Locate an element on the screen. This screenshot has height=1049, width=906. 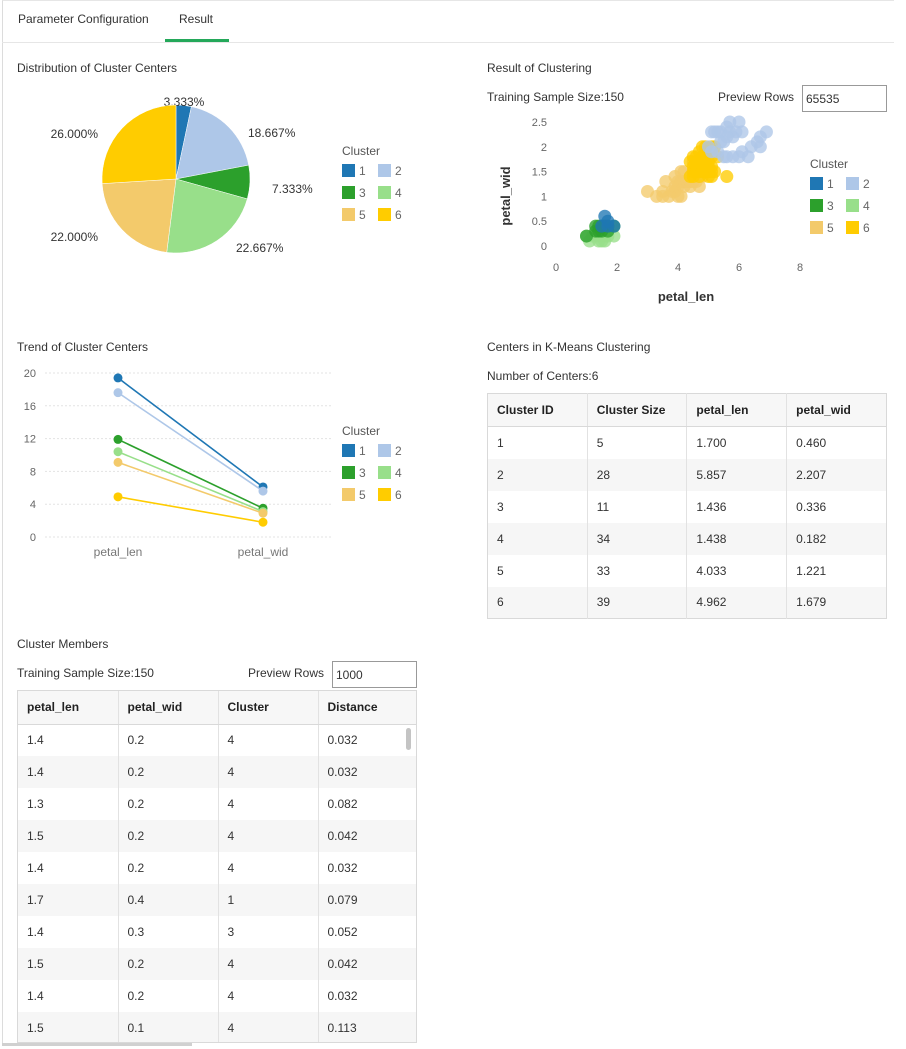
trend-y-tick-label: 16 is located at coordinates (30, 407).